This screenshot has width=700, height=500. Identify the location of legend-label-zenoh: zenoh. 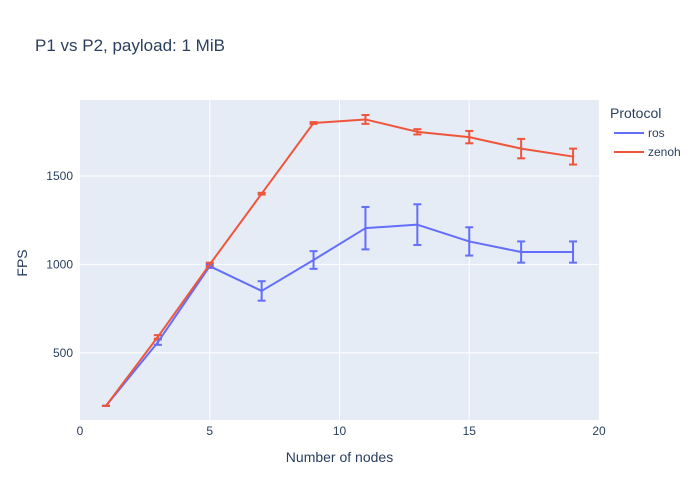
(664, 152).